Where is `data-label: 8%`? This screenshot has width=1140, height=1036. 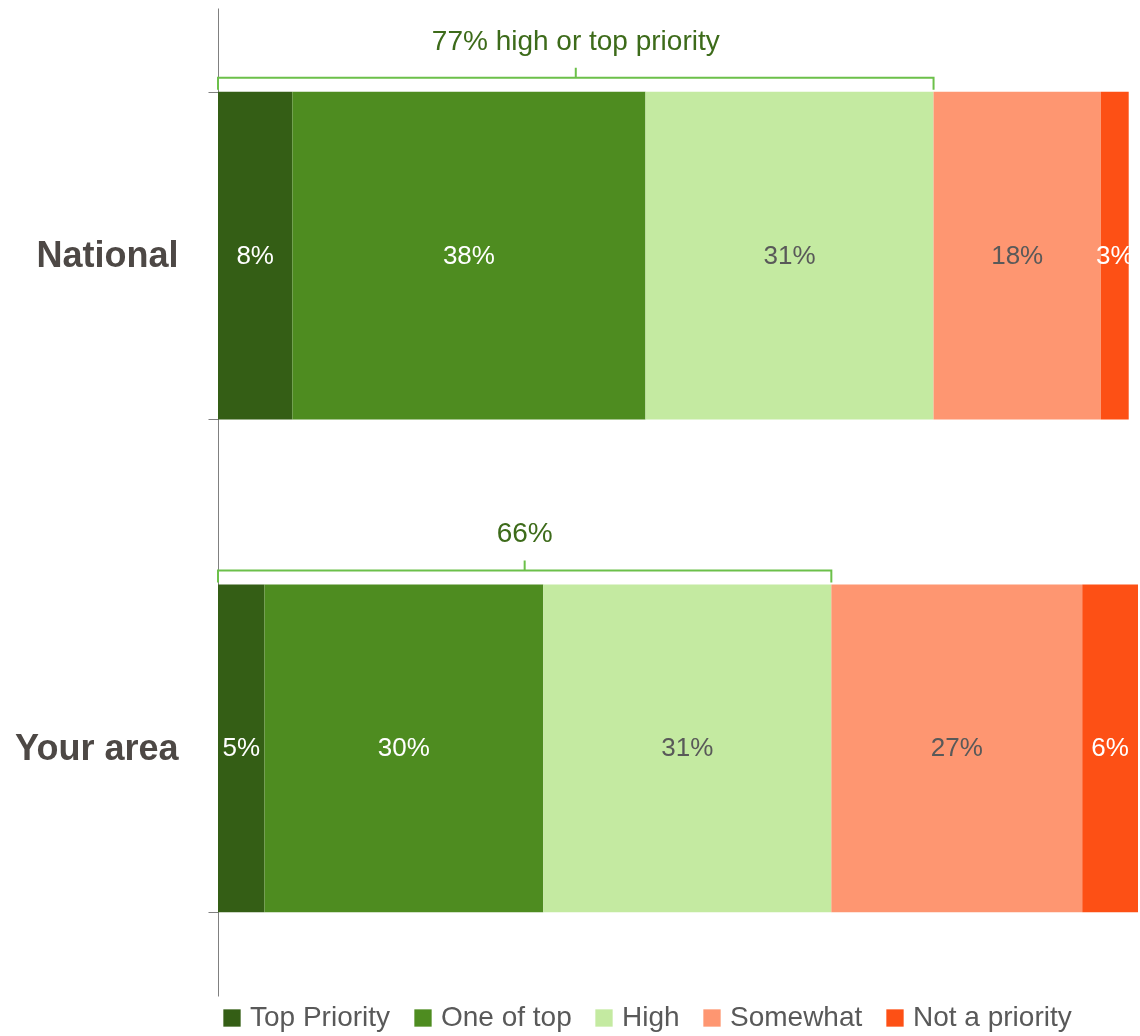
data-label: 8% is located at coordinates (255, 254).